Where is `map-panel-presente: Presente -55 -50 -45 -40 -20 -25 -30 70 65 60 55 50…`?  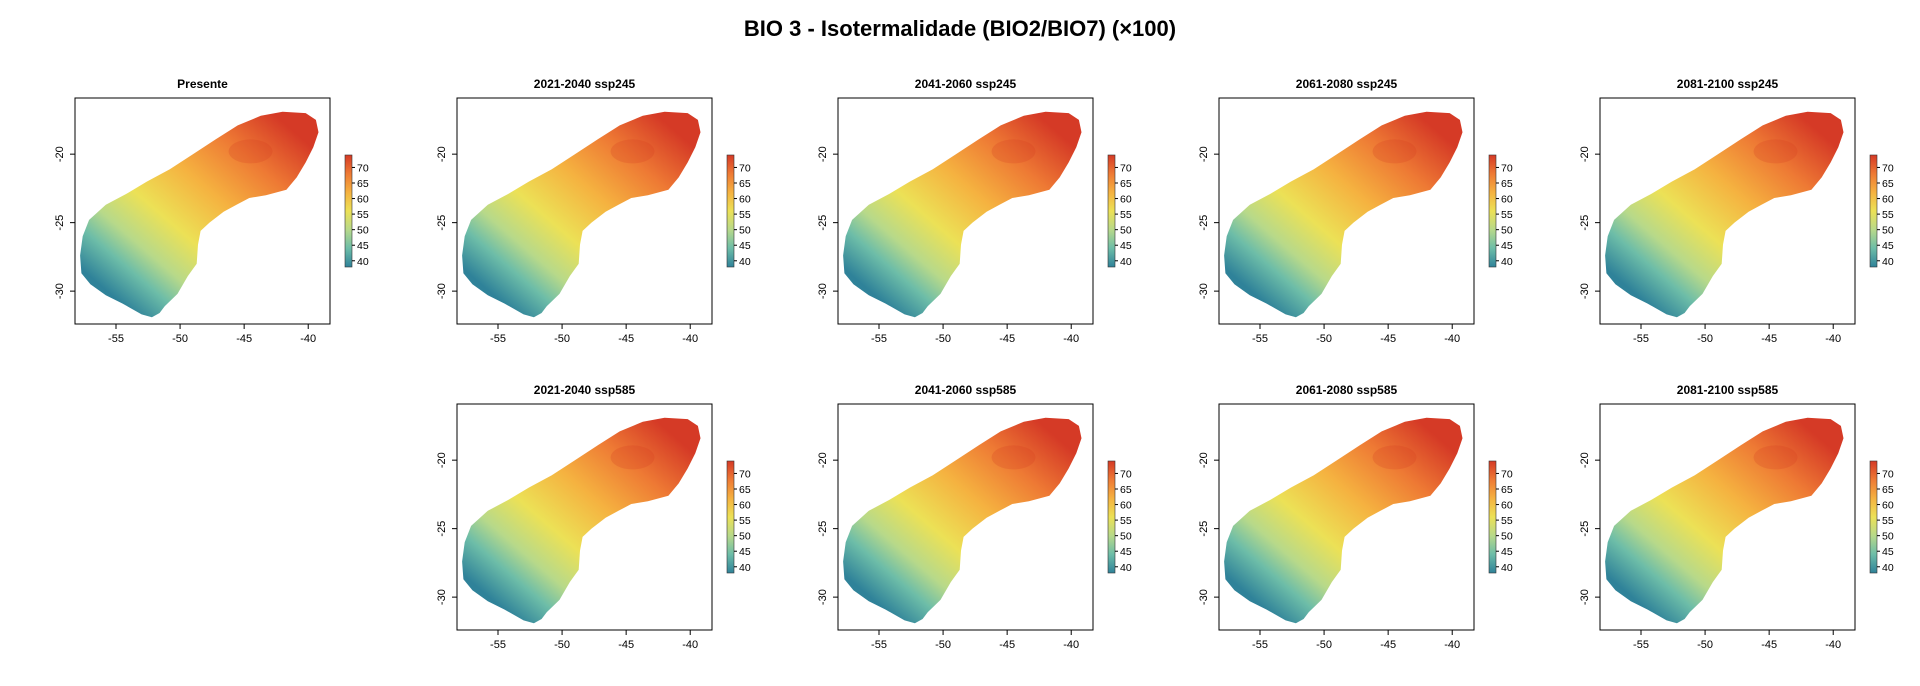 map-panel-presente: Presente -55 -50 -45 -40 -20 -25 -30 70 65 60 55 50… is located at coordinates (184, 215).